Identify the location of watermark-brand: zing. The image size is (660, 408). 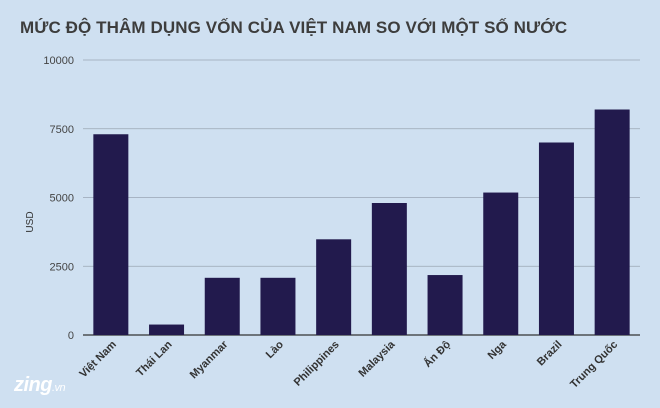
(33, 385).